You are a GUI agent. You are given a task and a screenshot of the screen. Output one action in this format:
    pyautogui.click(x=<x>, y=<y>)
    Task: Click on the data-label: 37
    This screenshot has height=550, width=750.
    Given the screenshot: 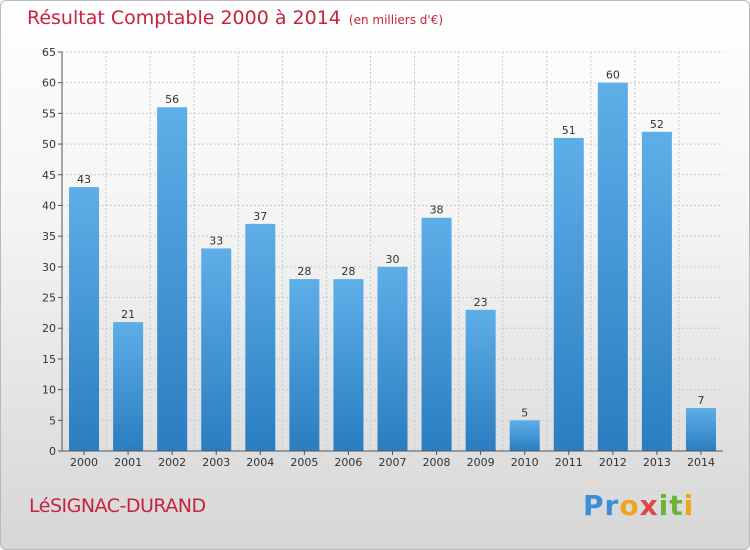 What is the action you would take?
    pyautogui.click(x=260, y=216)
    